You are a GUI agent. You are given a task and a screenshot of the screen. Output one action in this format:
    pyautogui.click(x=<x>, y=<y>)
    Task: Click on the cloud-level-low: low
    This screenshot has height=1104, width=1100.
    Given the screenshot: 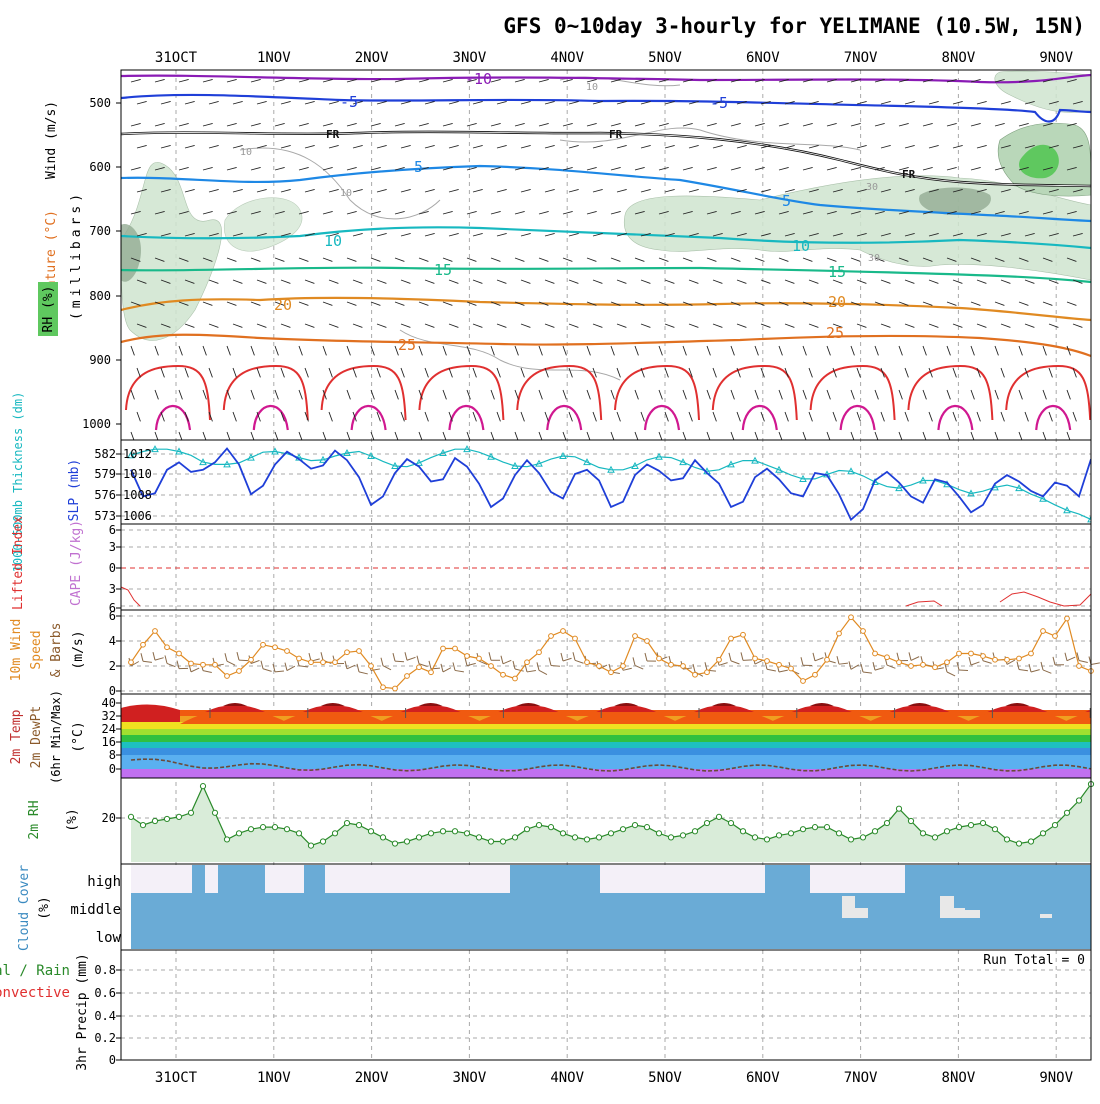 What is the action you would take?
    pyautogui.click(x=109, y=938)
    